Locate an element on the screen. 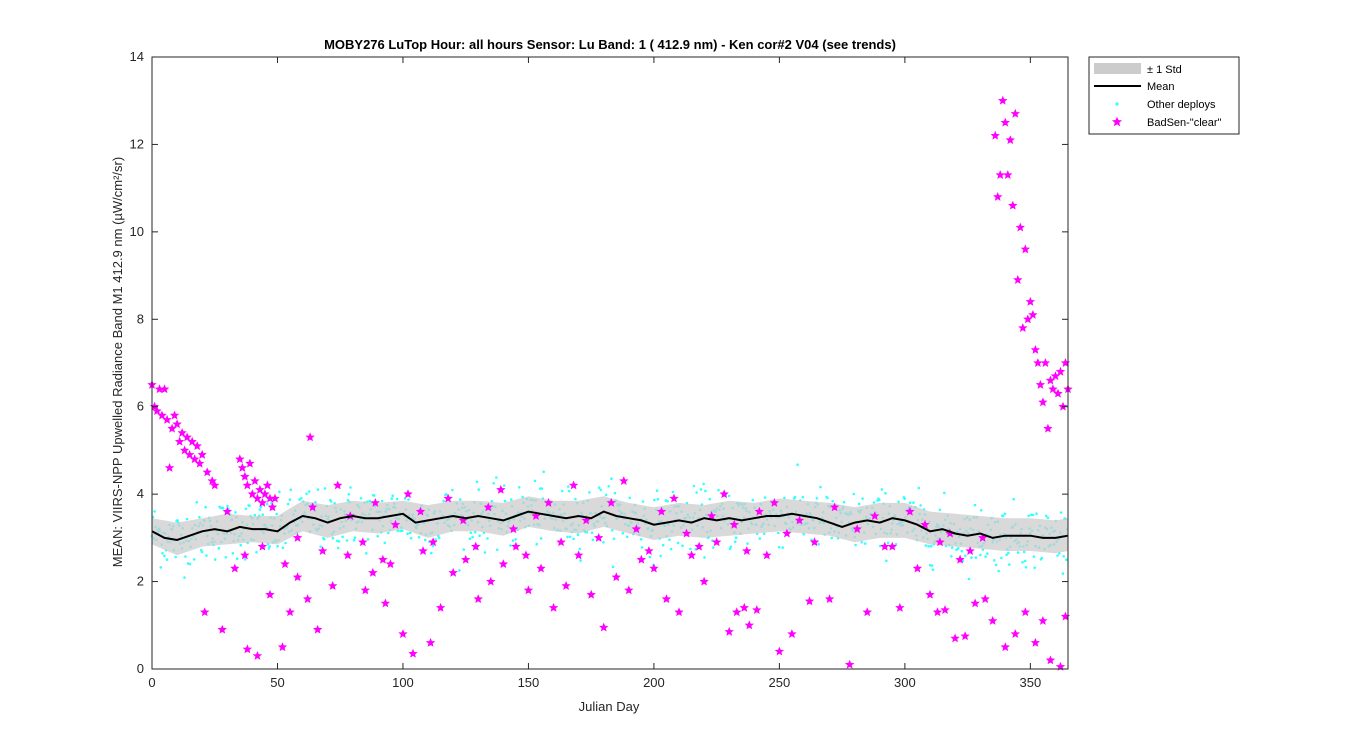 The image size is (1350, 750). x-tick-label: 350 is located at coordinates (1031, 682).